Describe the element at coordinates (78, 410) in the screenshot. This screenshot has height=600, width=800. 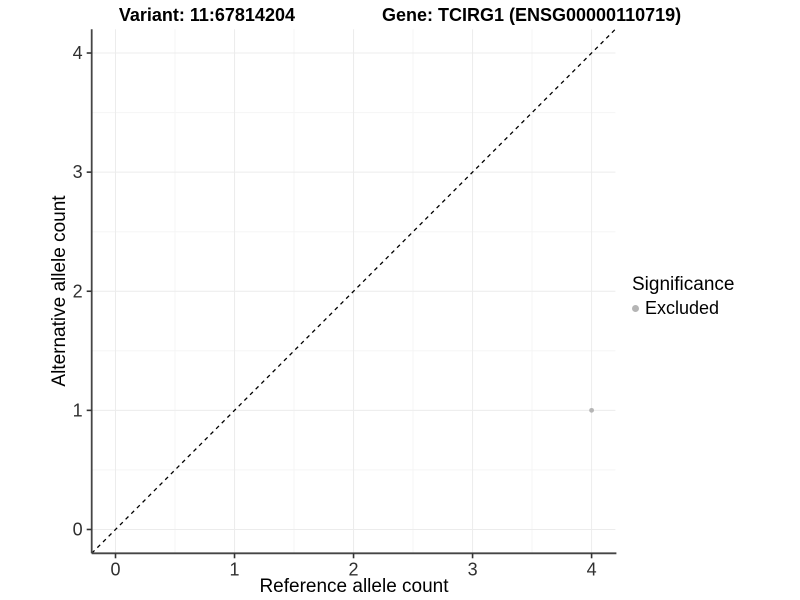
I see `y-tick-label: 1` at that location.